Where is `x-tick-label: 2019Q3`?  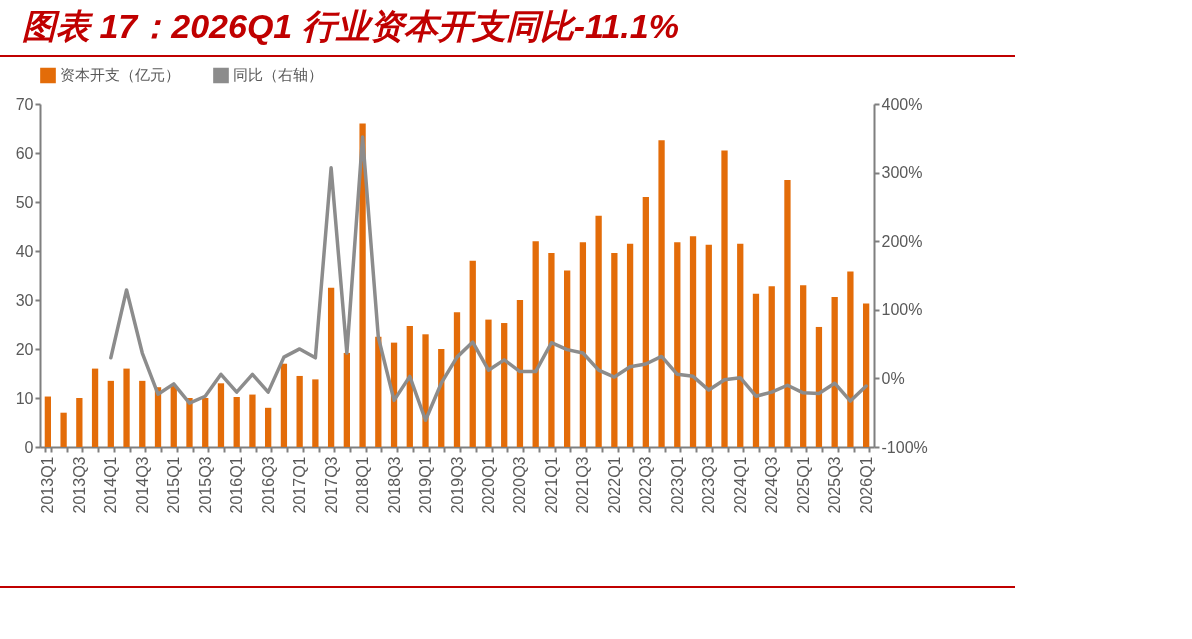 x-tick-label: 2019Q3 is located at coordinates (457, 485).